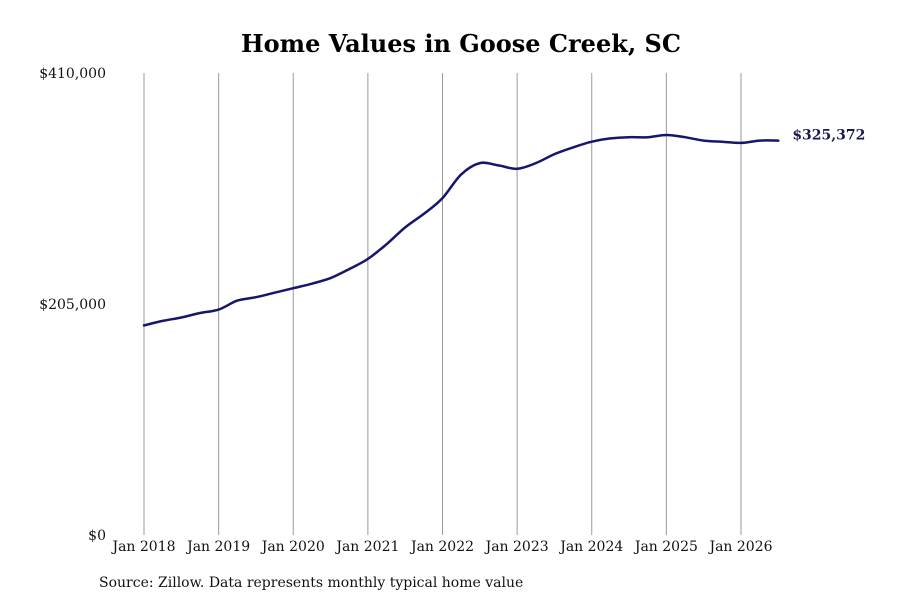 Image resolution: width=900 pixels, height=600 pixels. I want to click on y-tick-label: $410,000, so click(72, 74).